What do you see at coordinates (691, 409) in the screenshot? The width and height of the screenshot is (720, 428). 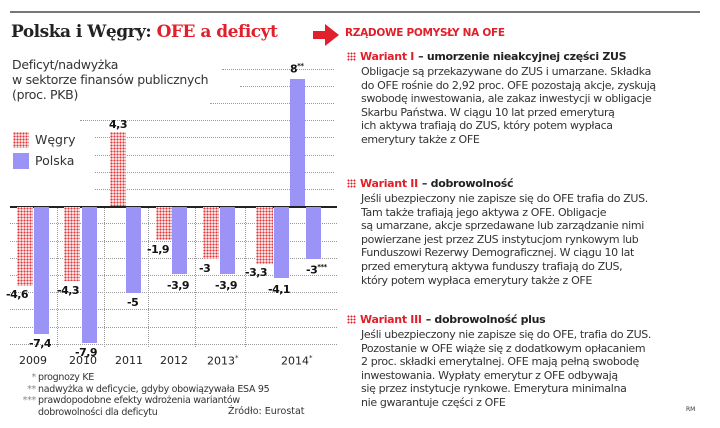 I see `author-signature: RM` at bounding box center [691, 409].